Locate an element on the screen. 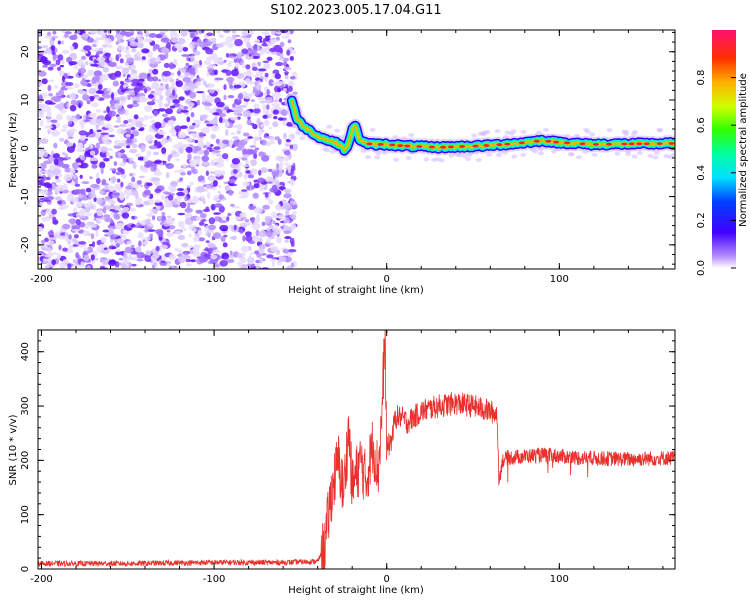 The width and height of the screenshot is (750, 600). spectrogram-ytick-label: 0 is located at coordinates (25, 148).